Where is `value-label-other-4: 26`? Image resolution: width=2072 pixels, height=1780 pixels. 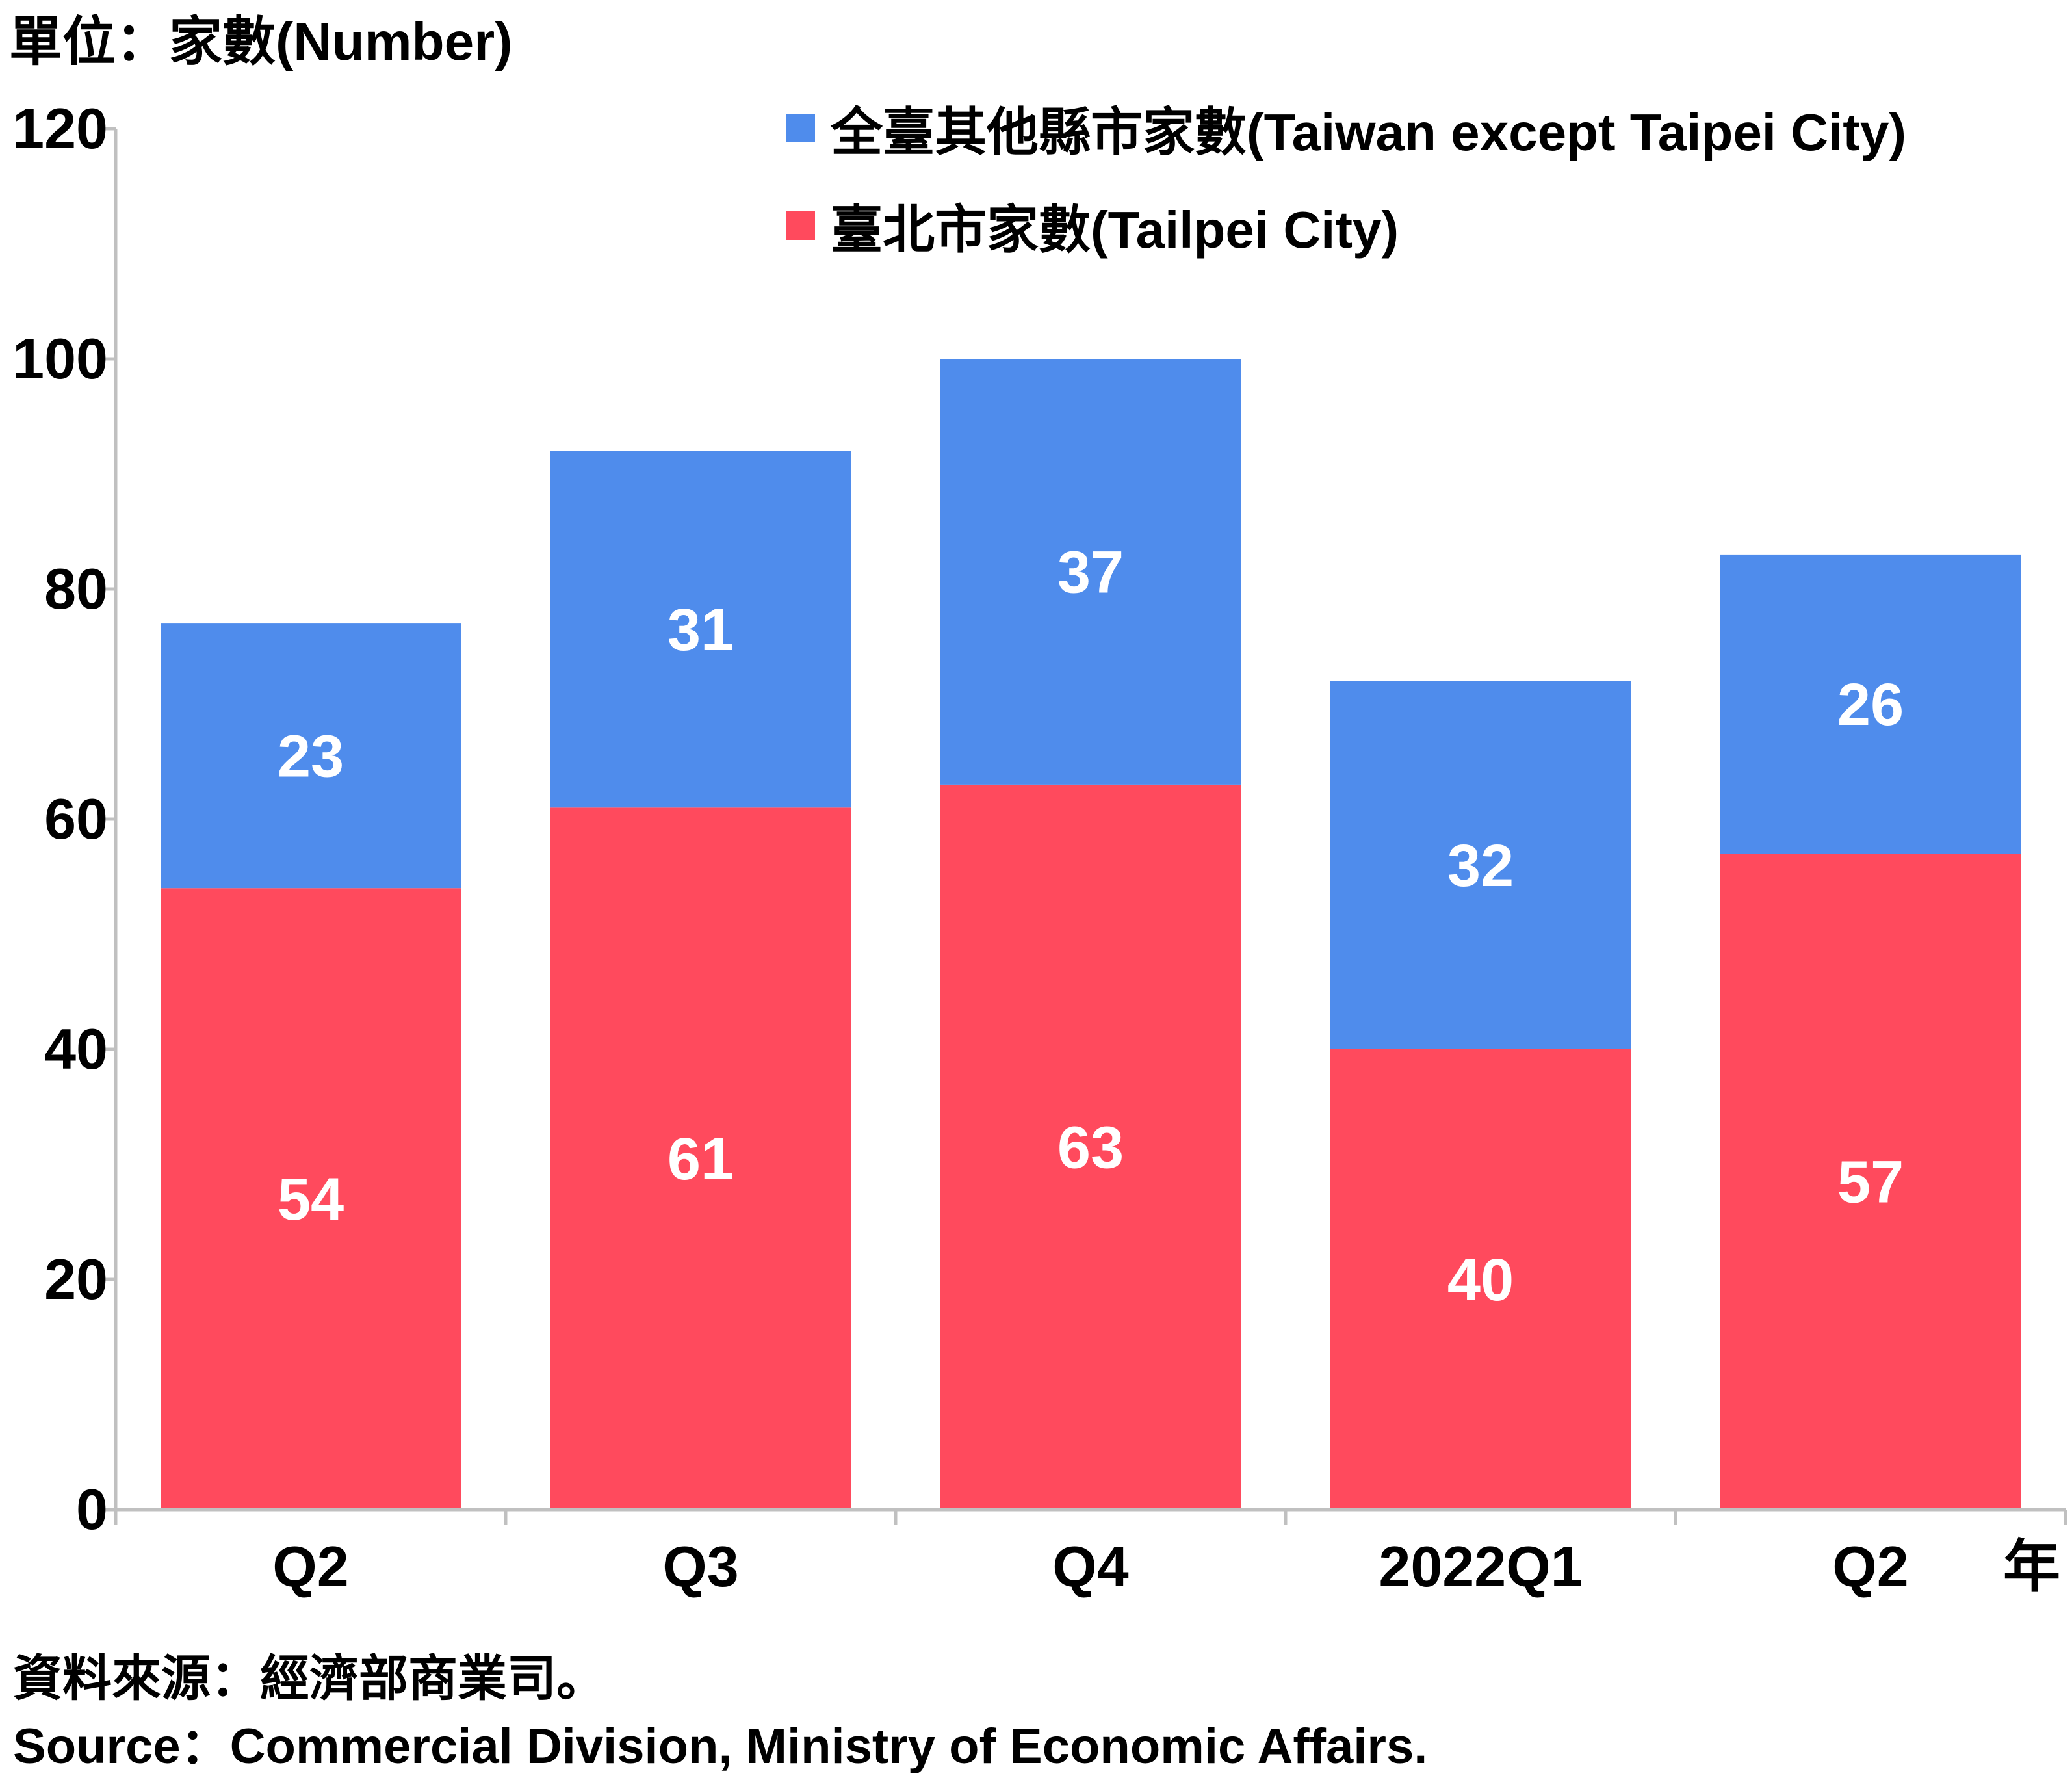
value-label-other-4: 26 is located at coordinates (1870, 705).